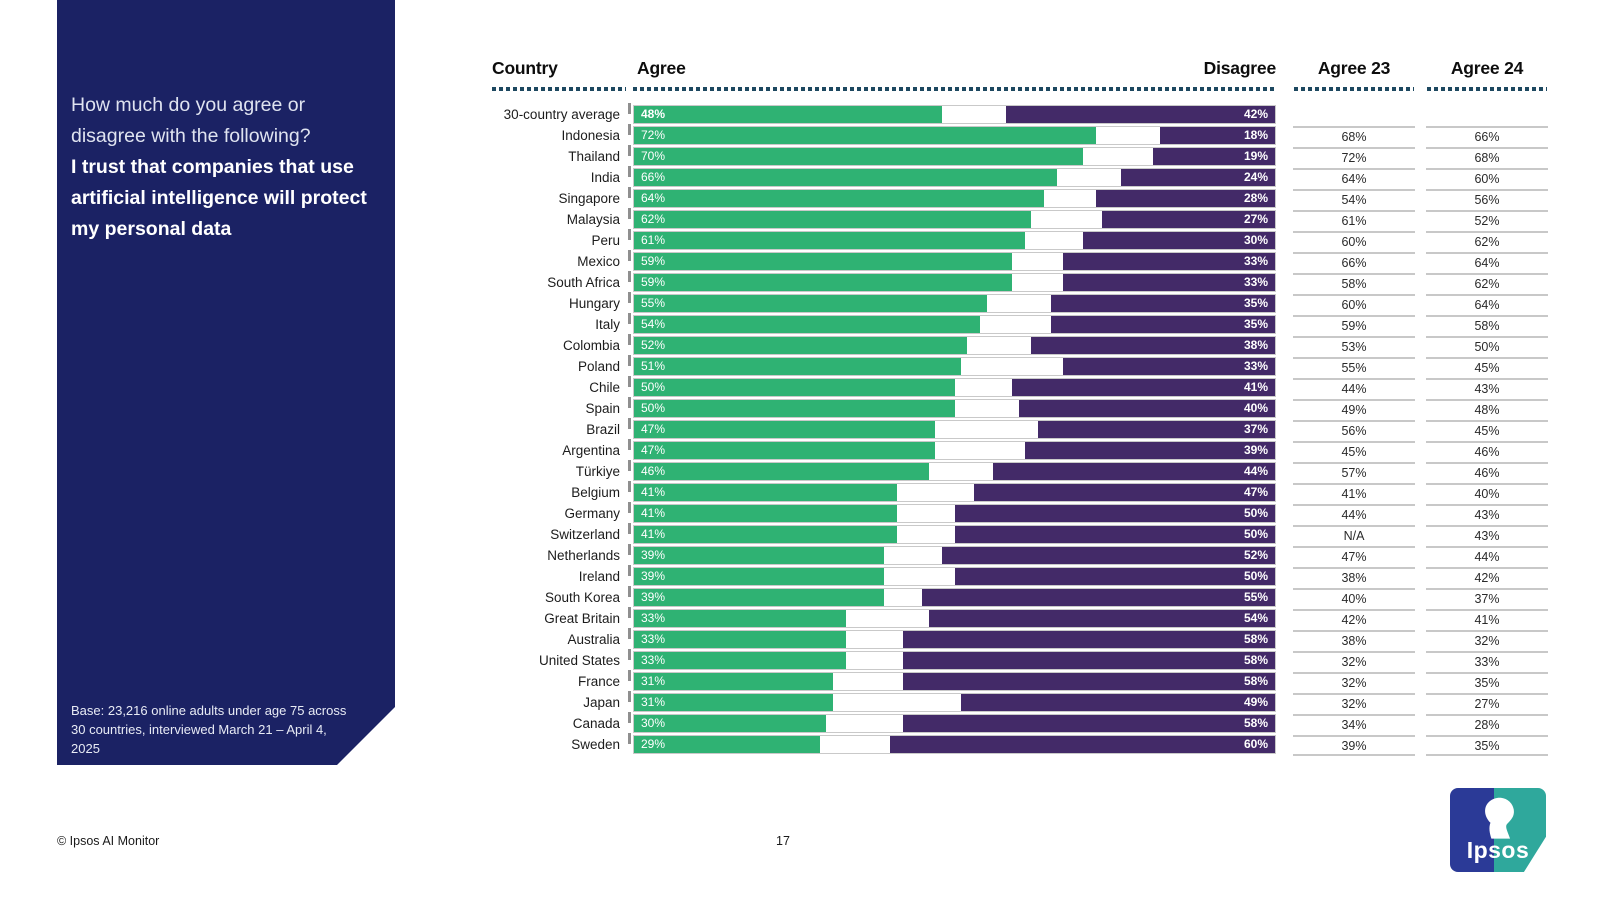 This screenshot has height=900, width=1600. I want to click on disagree-value: 33%, so click(1255, 282).